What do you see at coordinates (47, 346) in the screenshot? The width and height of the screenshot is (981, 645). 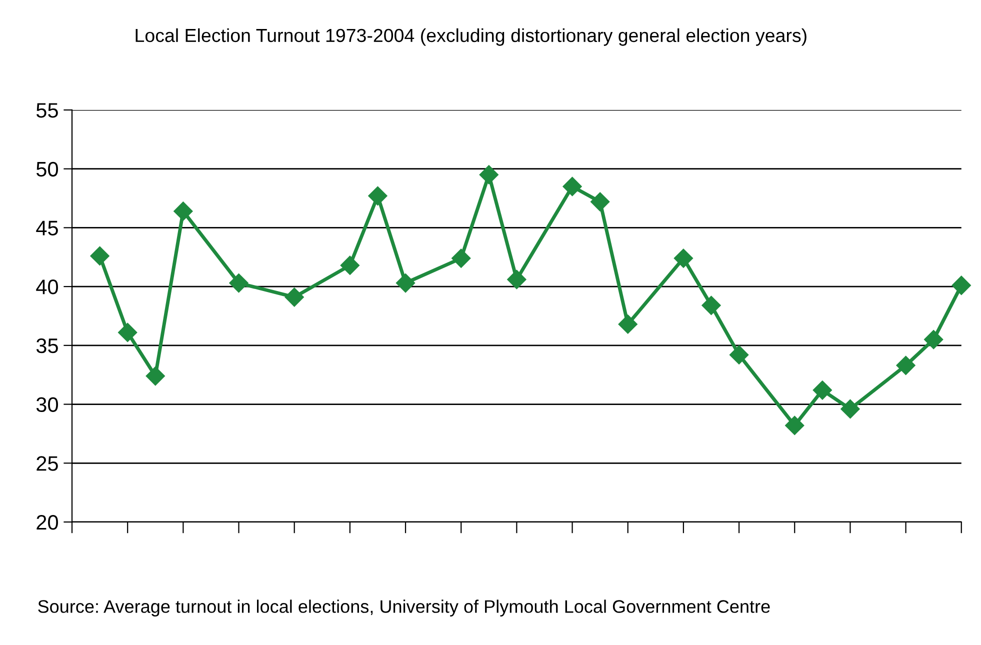 I see `y-tick-label: 35` at bounding box center [47, 346].